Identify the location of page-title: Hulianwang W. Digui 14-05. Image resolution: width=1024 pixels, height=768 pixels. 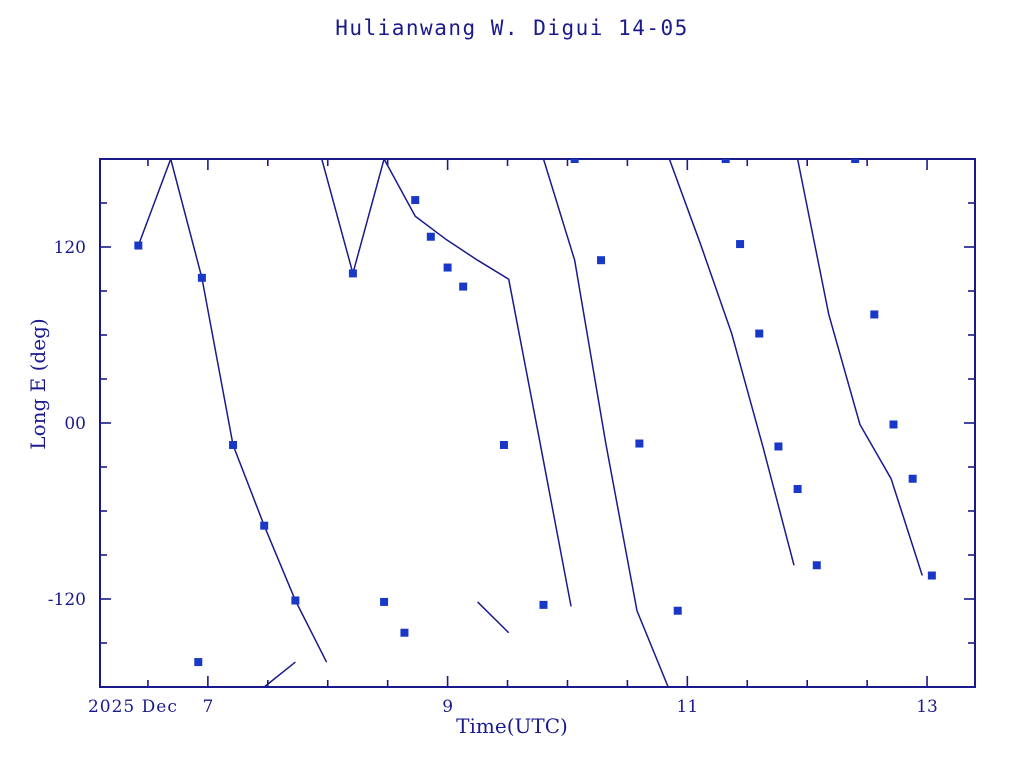
(512, 28).